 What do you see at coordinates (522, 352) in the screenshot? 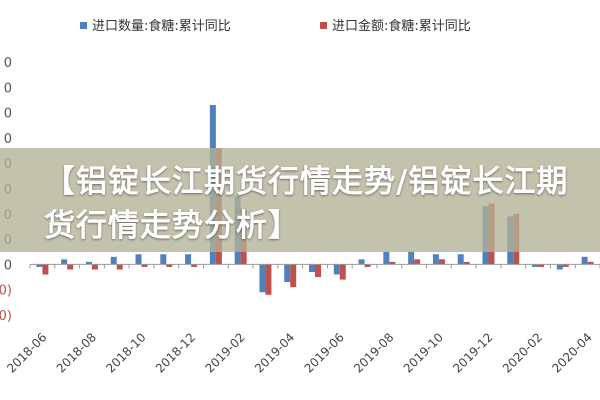
I see `x-tick-label: 2020-02` at bounding box center [522, 352].